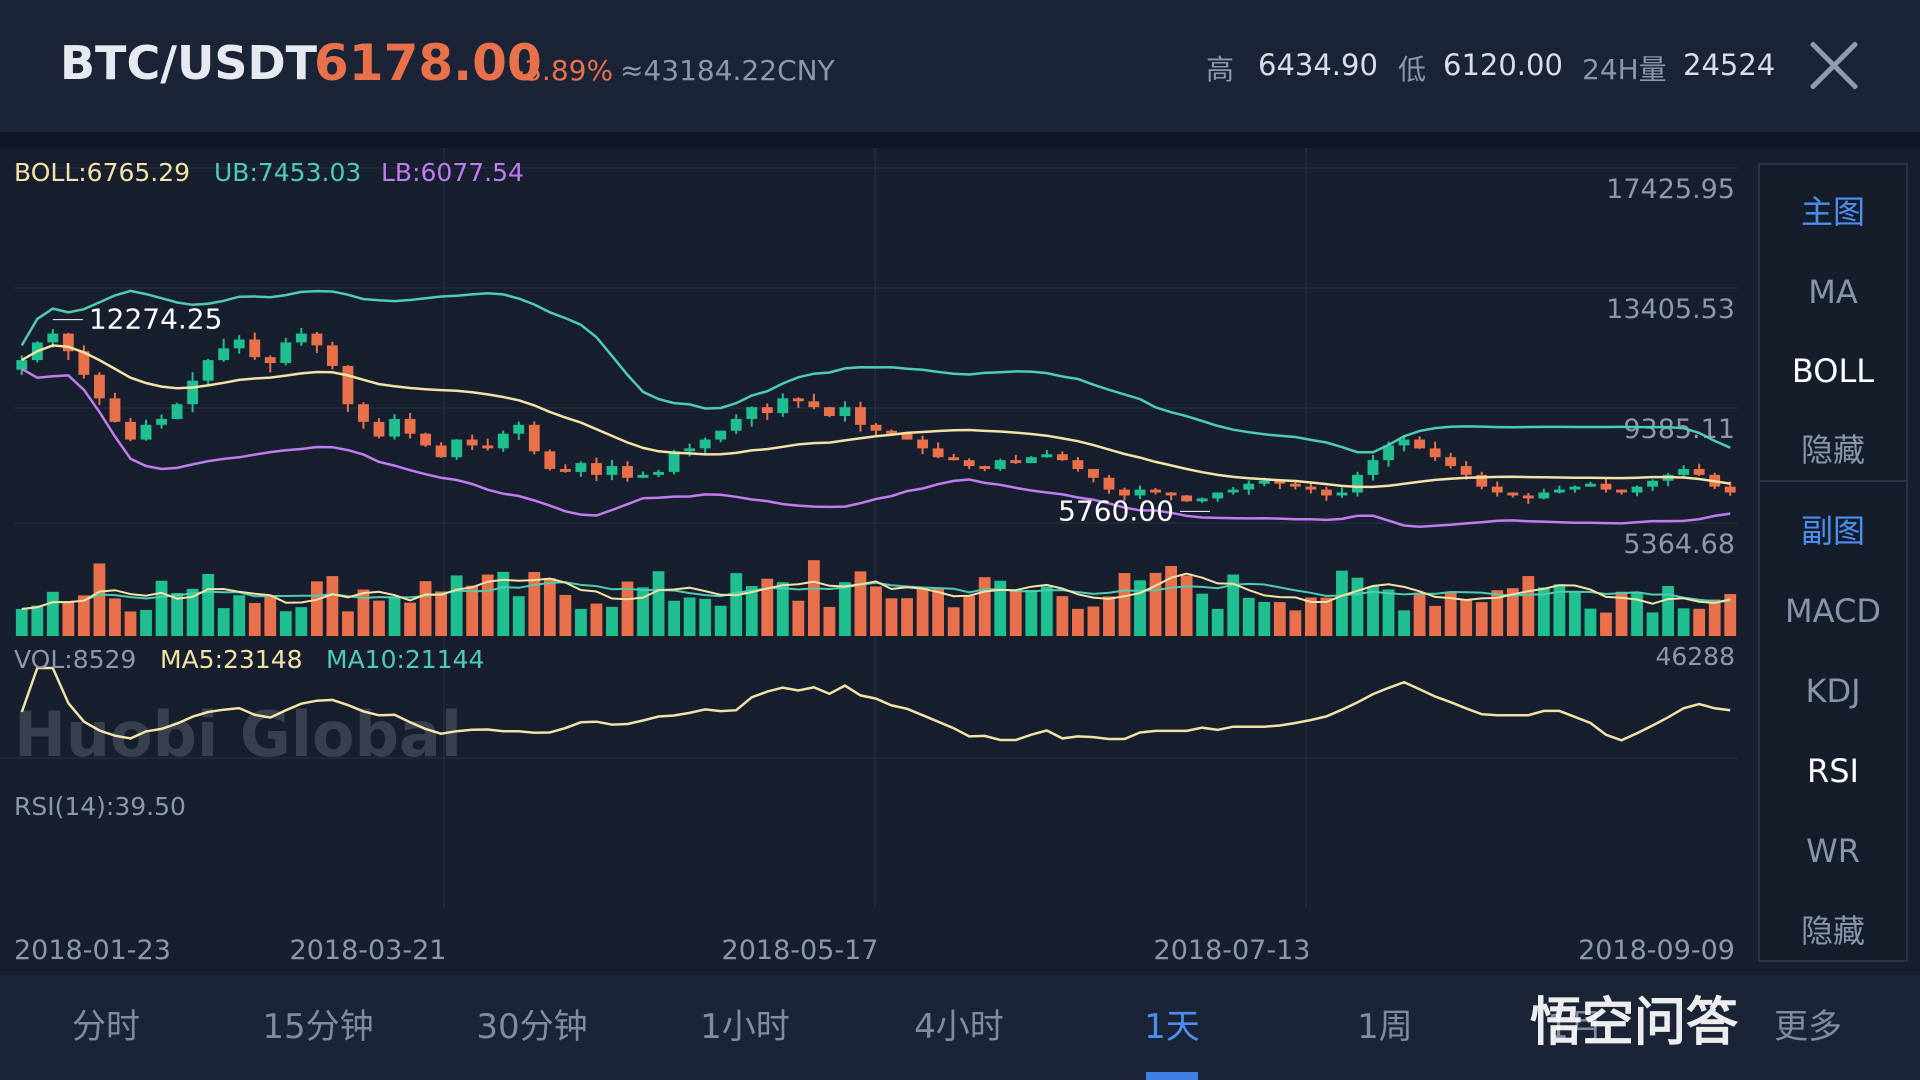 This screenshot has width=1920, height=1080. Describe the element at coordinates (1833, 771) in the screenshot. I see `indicator-rsi: RSI` at that location.